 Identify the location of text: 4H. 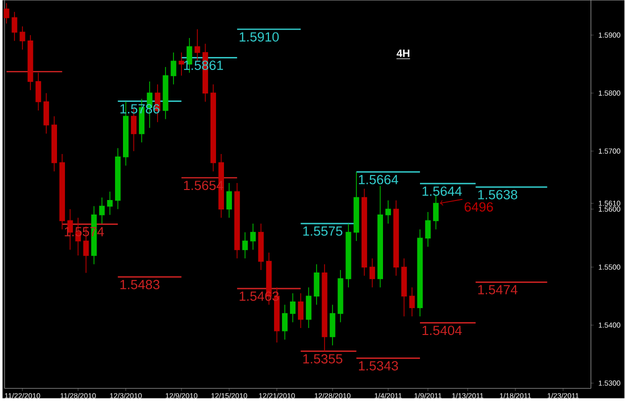
(403, 54).